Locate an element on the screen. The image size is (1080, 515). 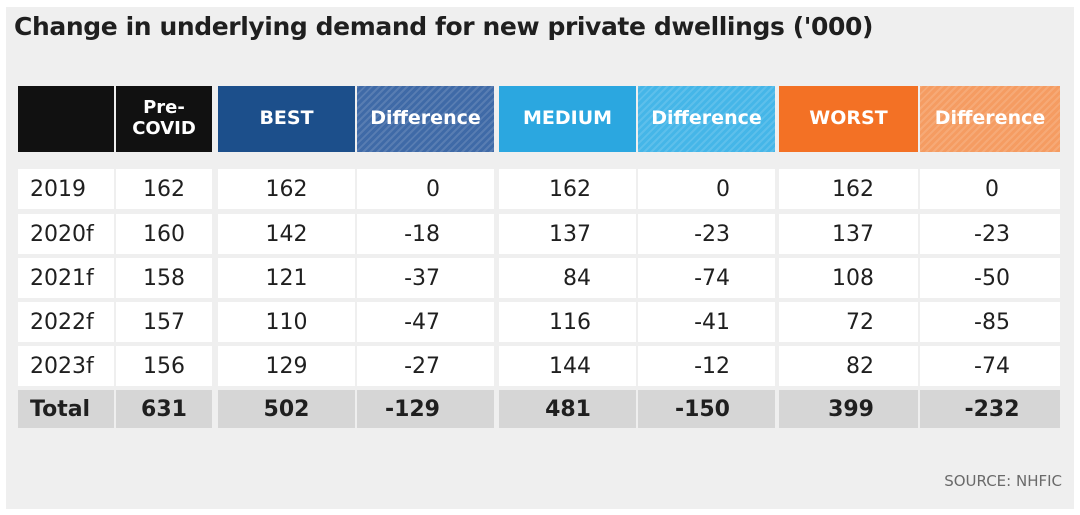
table-row-2-cell-best: 121 is located at coordinates (286, 278).